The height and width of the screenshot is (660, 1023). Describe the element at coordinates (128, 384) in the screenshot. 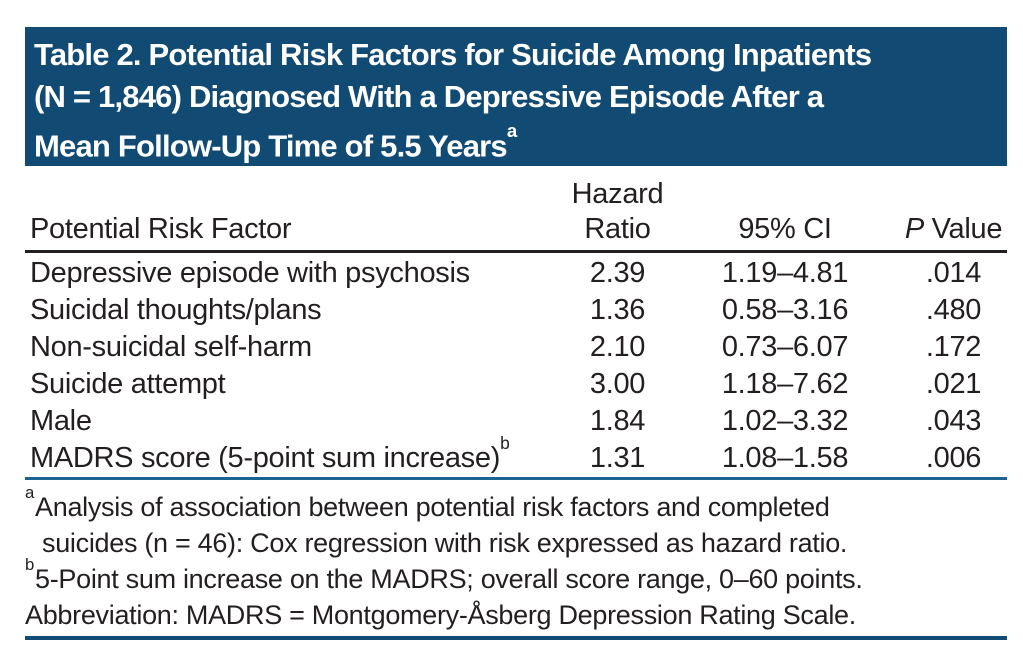

I see `risk-factor-cell: Suicide attempt` at that location.